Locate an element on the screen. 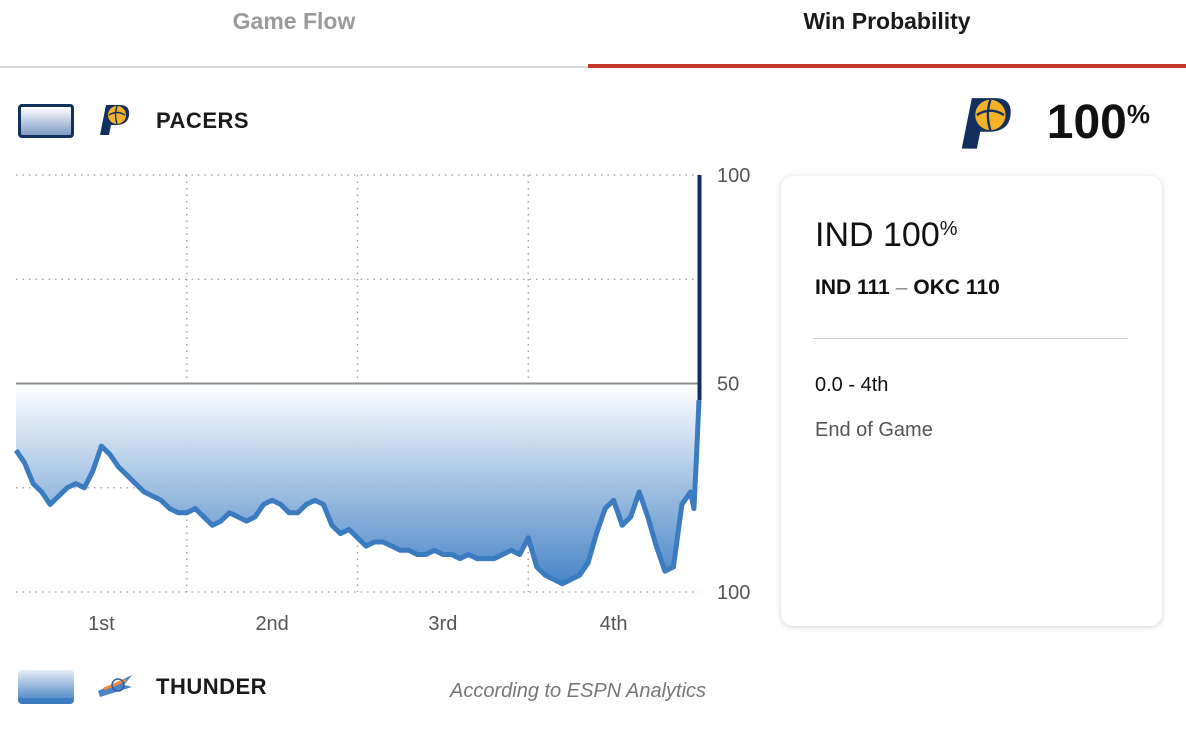  tab-win-probability: Win Probability is located at coordinates (887, 34).